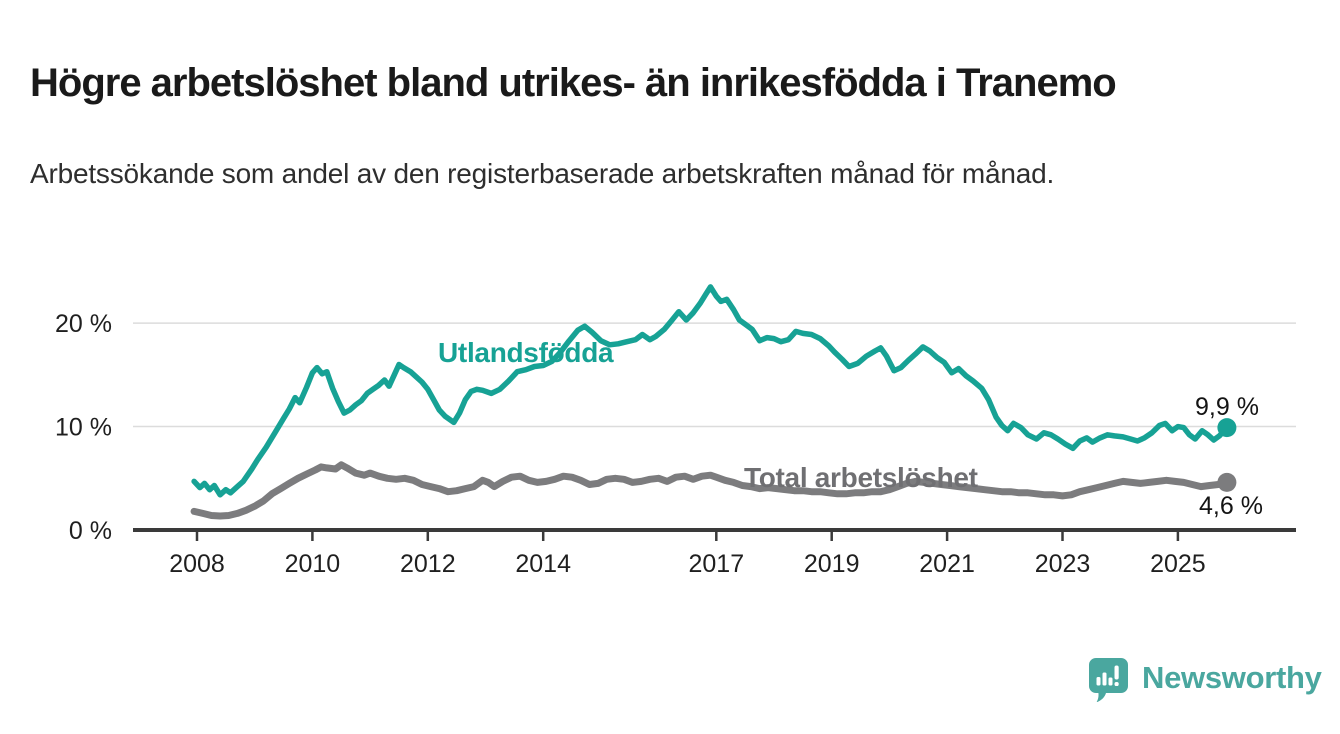 The height and width of the screenshot is (734, 1340). What do you see at coordinates (861, 477) in the screenshot?
I see `series-label-total: Total arbetslöshet` at bounding box center [861, 477].